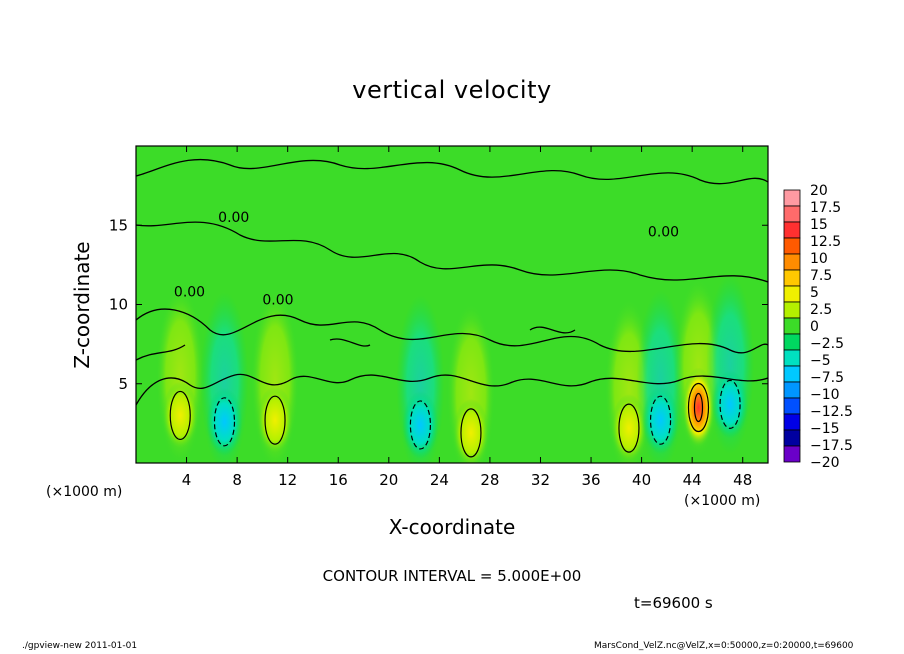 The height and width of the screenshot is (654, 904). Describe the element at coordinates (80, 646) in the screenshot. I see `footer-left: ./gpview-new 2011-01-01` at that location.